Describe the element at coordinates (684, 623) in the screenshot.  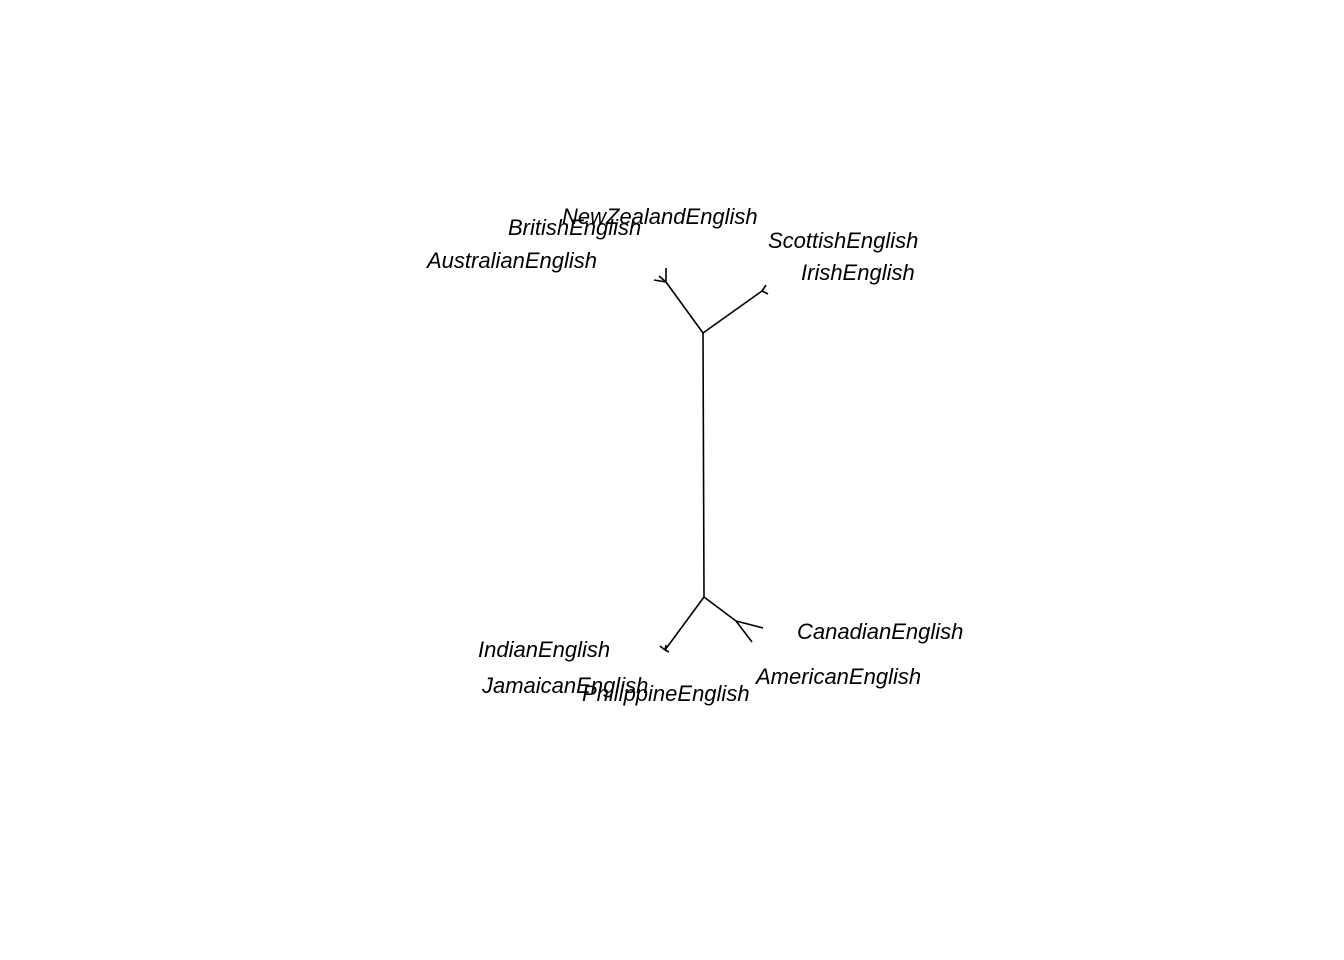
I see `branch-lower-left` at that location.